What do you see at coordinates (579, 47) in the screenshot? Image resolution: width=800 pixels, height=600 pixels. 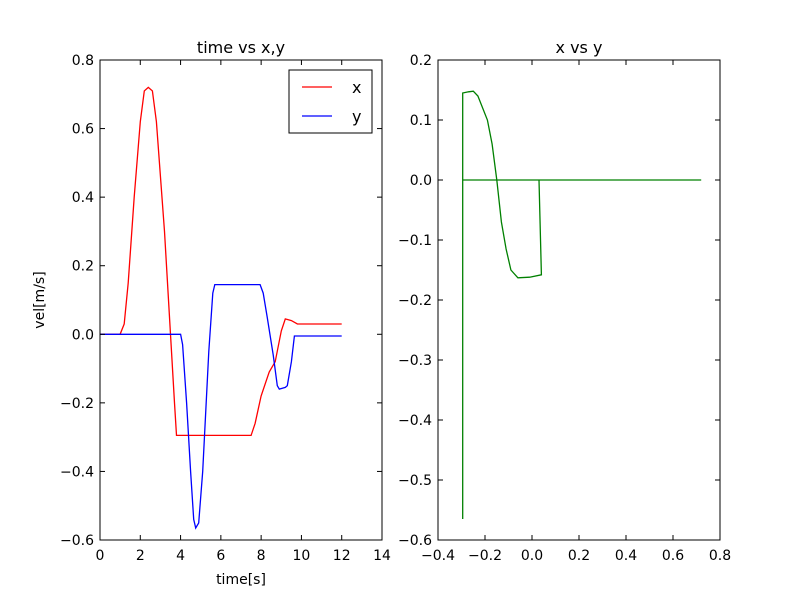 I see `chart-title: x vs y` at bounding box center [579, 47].